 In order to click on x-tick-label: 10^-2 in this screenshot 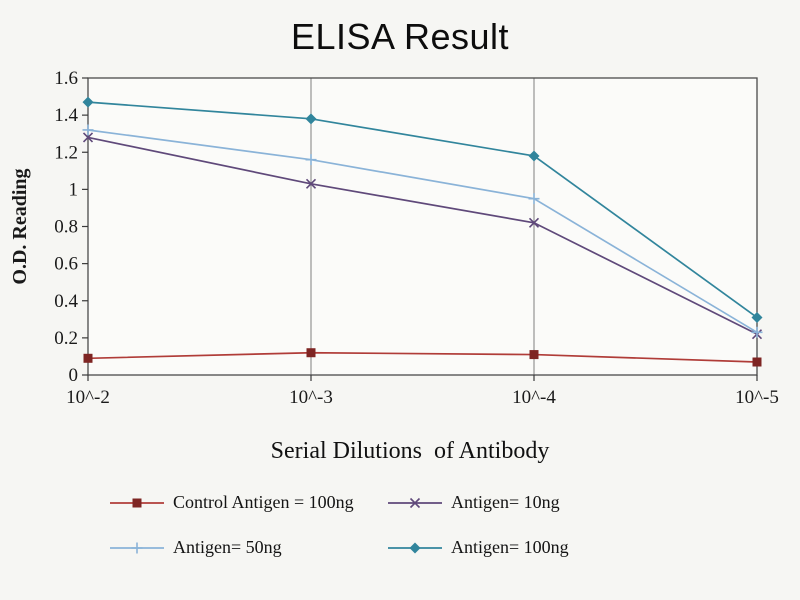, I will do `click(88, 397)`.